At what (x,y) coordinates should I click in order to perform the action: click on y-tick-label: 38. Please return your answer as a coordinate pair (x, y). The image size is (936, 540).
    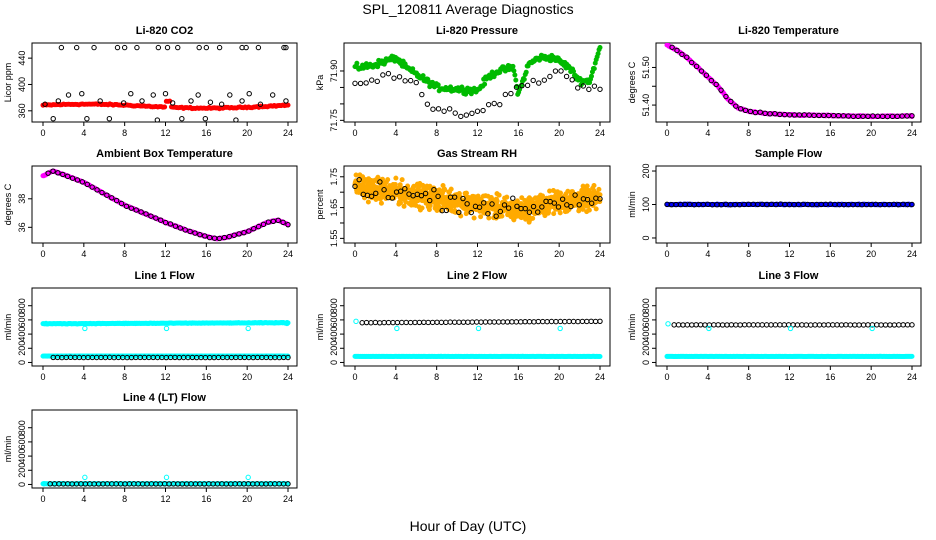
    Looking at the image, I should click on (22, 199).